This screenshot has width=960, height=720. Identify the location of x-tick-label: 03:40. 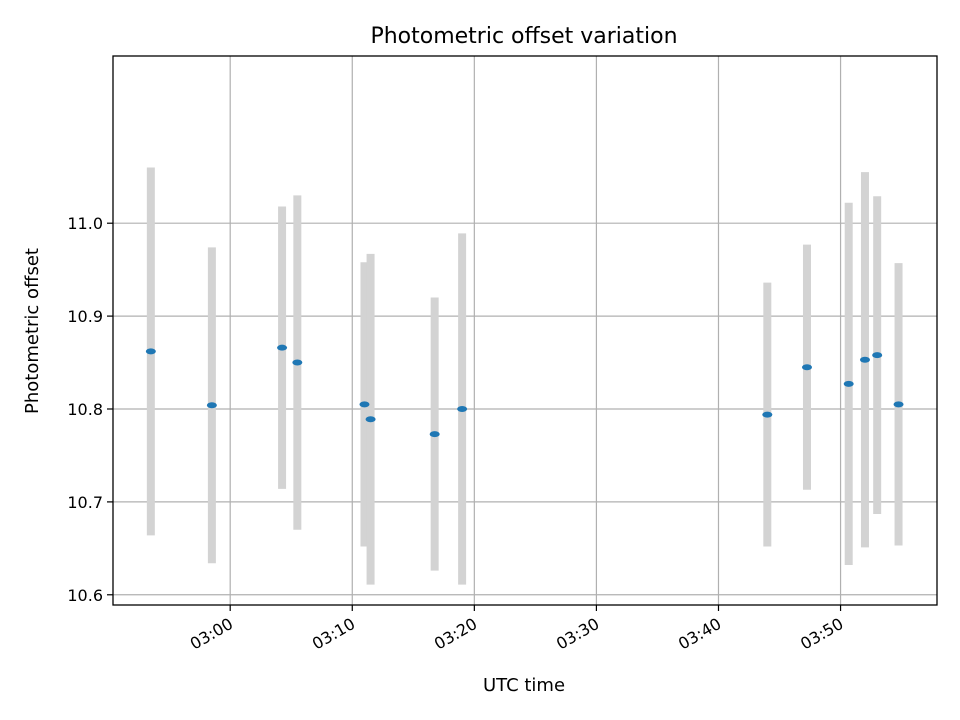
(699, 634).